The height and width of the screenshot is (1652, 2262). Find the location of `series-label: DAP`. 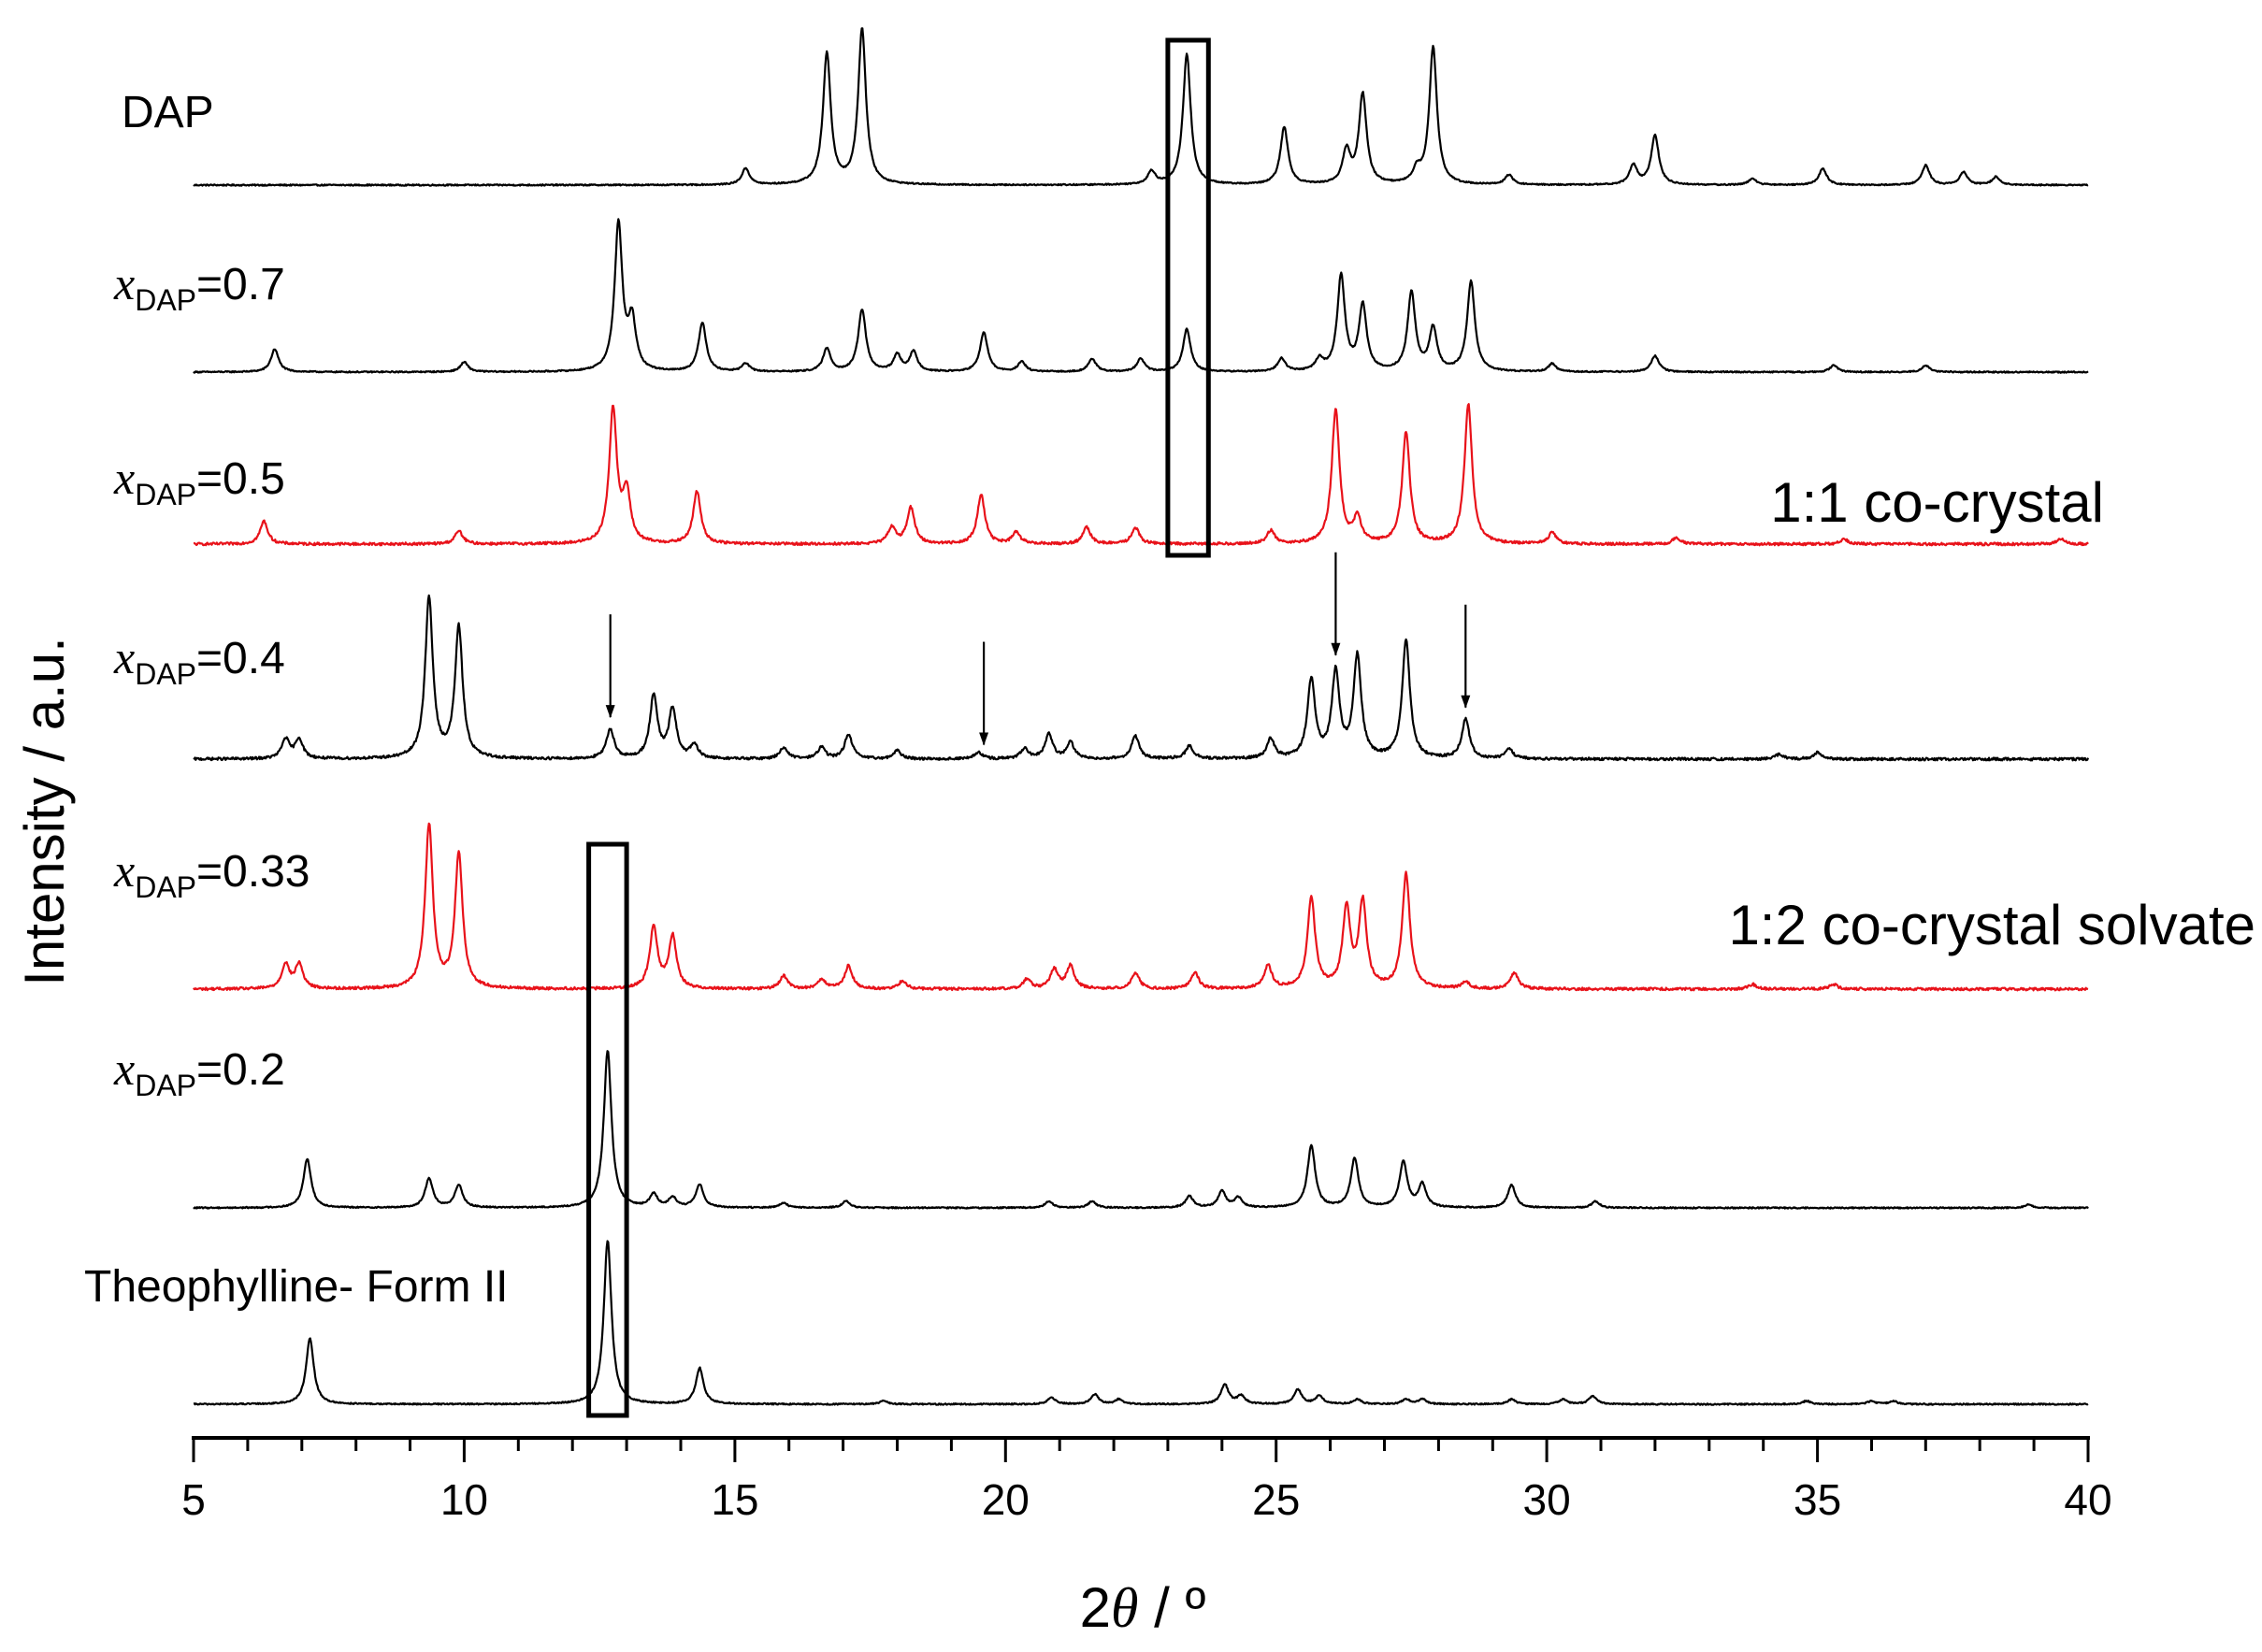

series-label: DAP is located at coordinates (168, 112).